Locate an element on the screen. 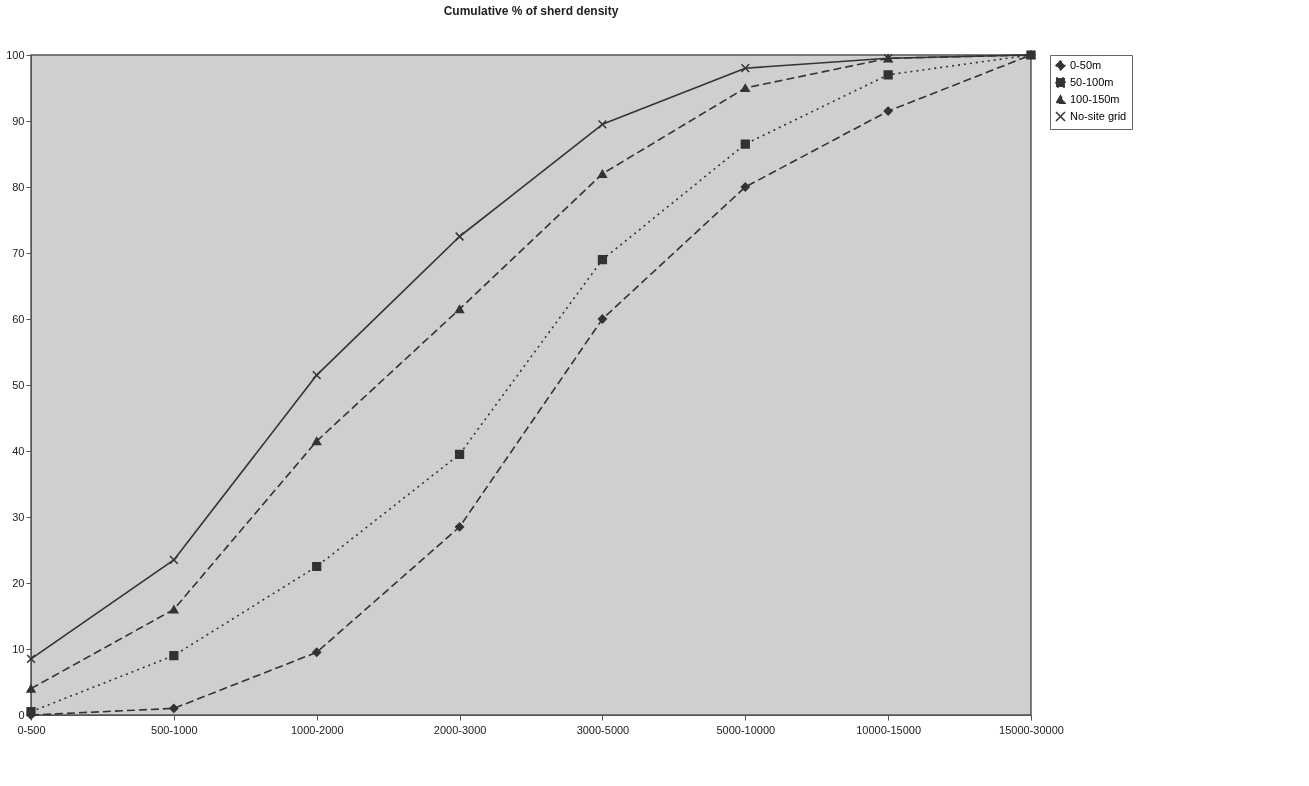 This screenshot has width=1309, height=786. y-tick-label: 10 is located at coordinates (18, 648).